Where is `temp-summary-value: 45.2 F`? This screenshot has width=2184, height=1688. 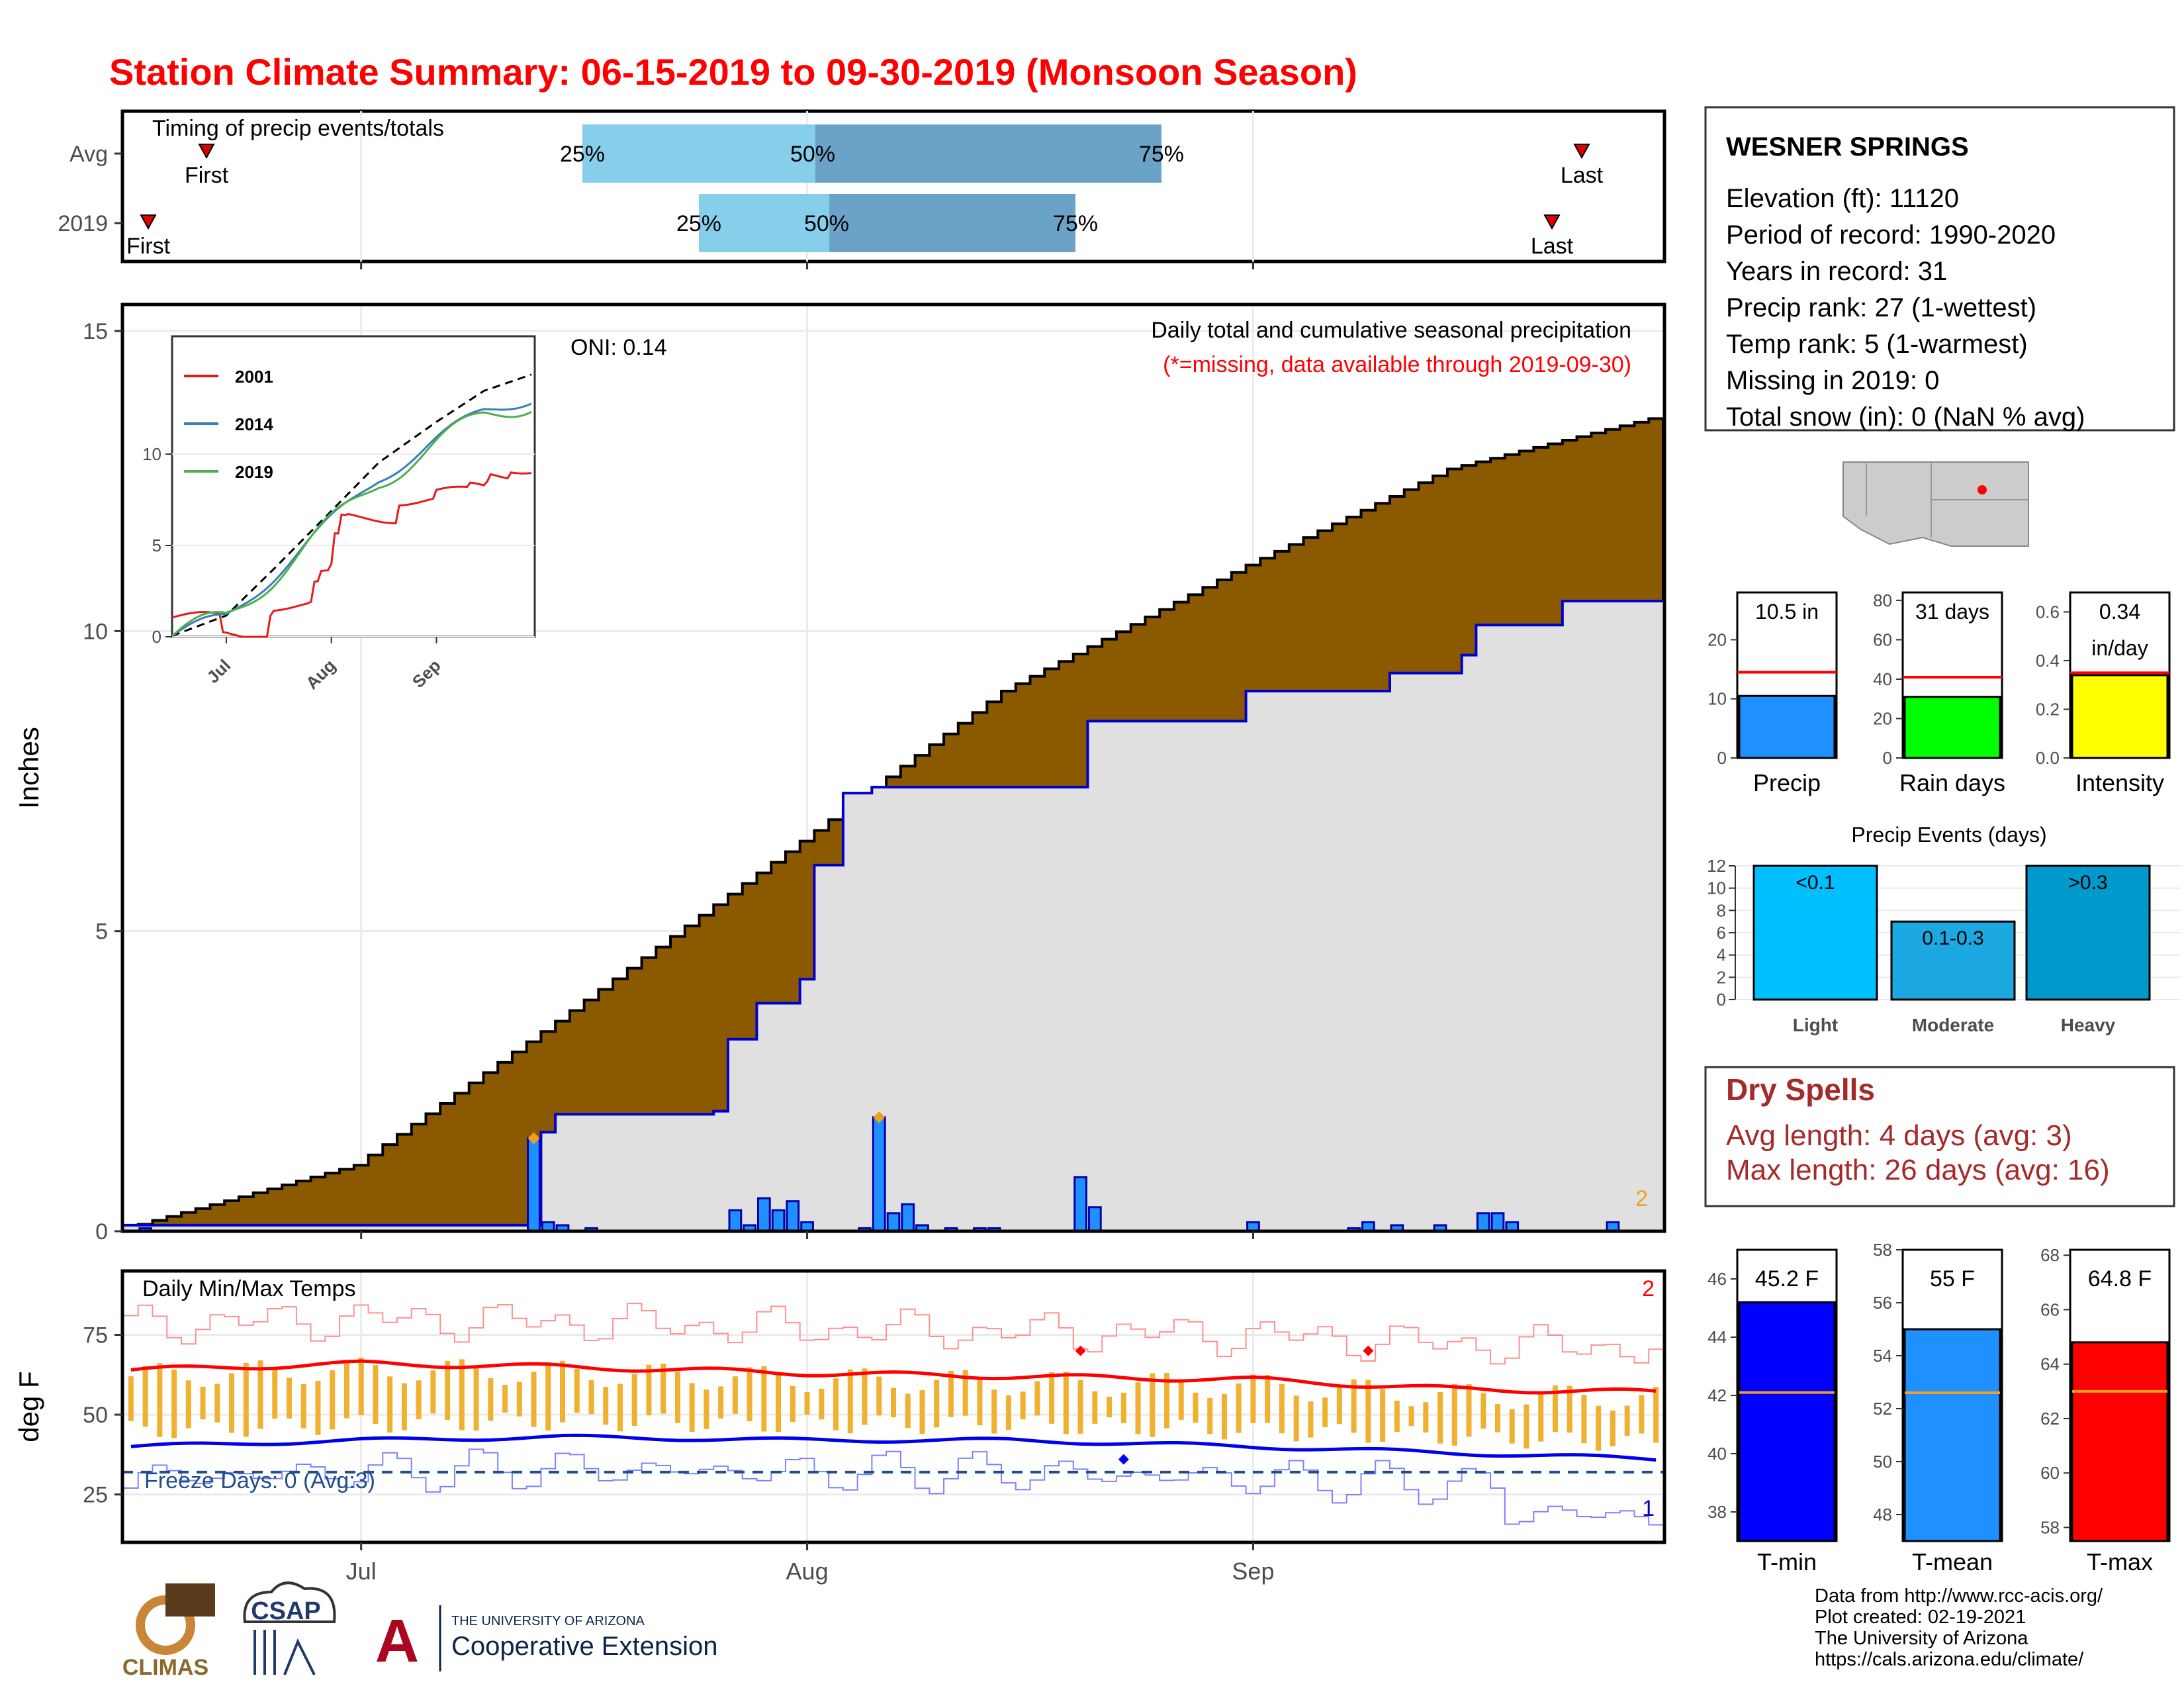 temp-summary-value: 45.2 F is located at coordinates (1787, 1278).